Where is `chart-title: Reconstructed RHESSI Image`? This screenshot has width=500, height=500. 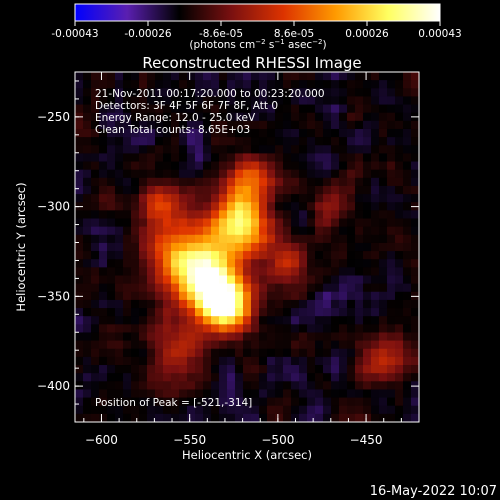 chart-title: Reconstructed RHESSI Image is located at coordinates (251, 63).